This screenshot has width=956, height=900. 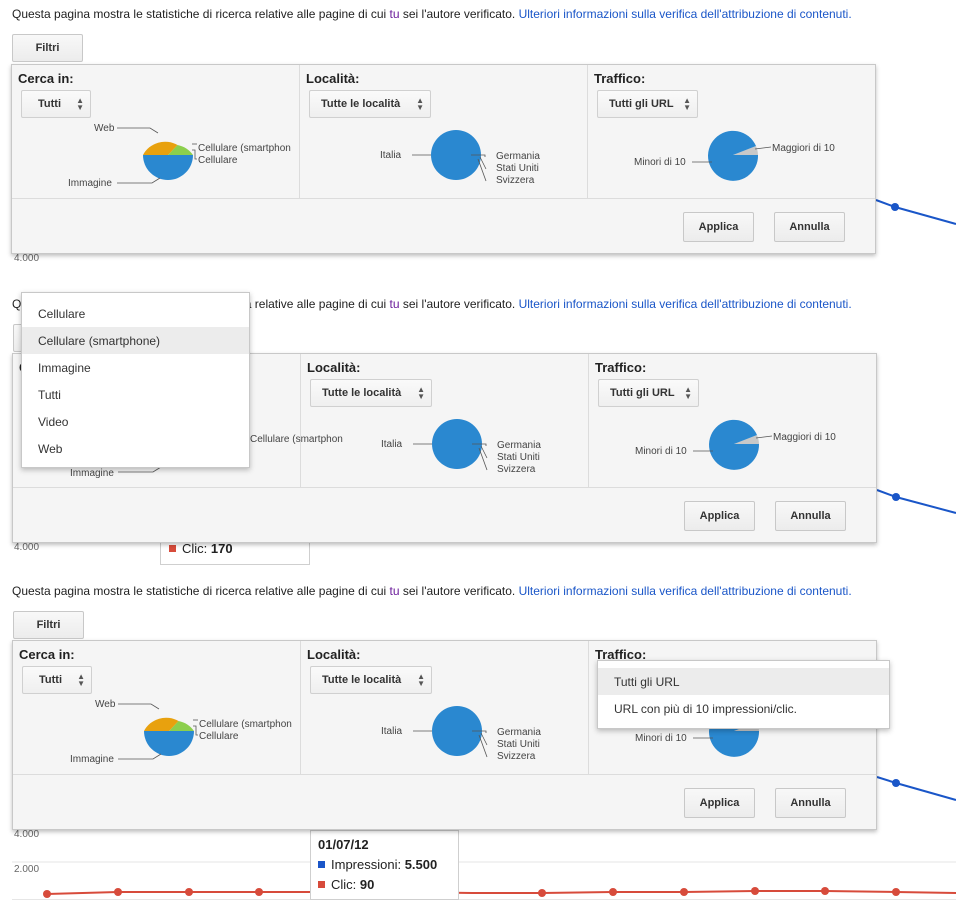 I want to click on menu-option-immagine: Immagine, so click(x=64, y=367).